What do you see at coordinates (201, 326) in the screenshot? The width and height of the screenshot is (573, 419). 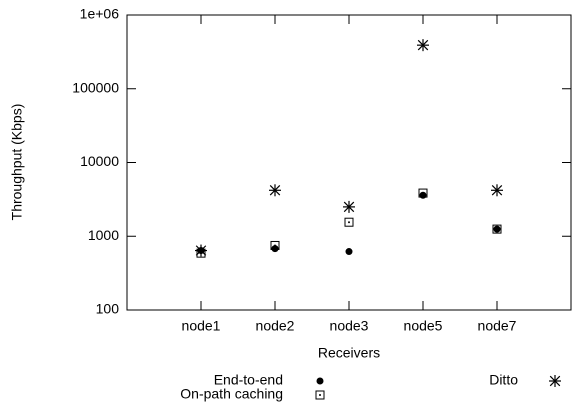 I see `x-tick-label: node1` at bounding box center [201, 326].